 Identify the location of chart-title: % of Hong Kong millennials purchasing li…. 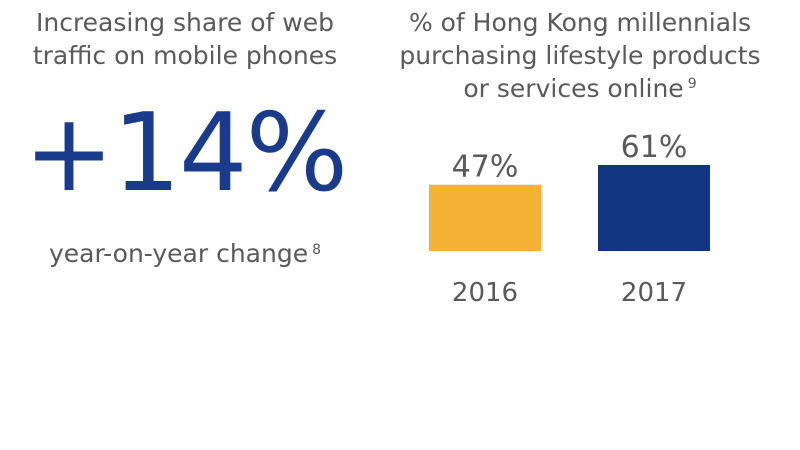
(580, 55).